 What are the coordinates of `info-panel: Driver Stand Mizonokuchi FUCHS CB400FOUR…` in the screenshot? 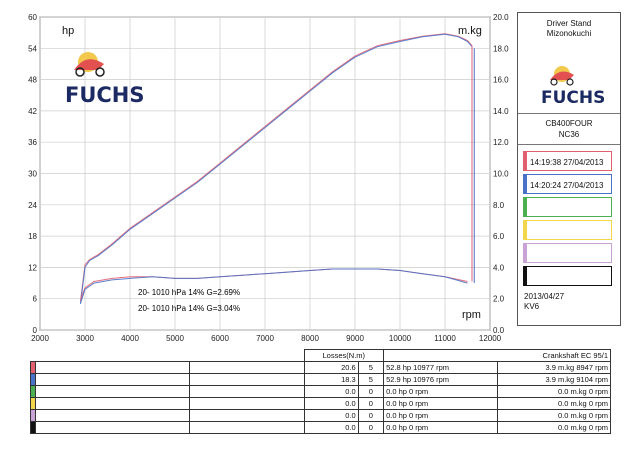 It's located at (569, 169).